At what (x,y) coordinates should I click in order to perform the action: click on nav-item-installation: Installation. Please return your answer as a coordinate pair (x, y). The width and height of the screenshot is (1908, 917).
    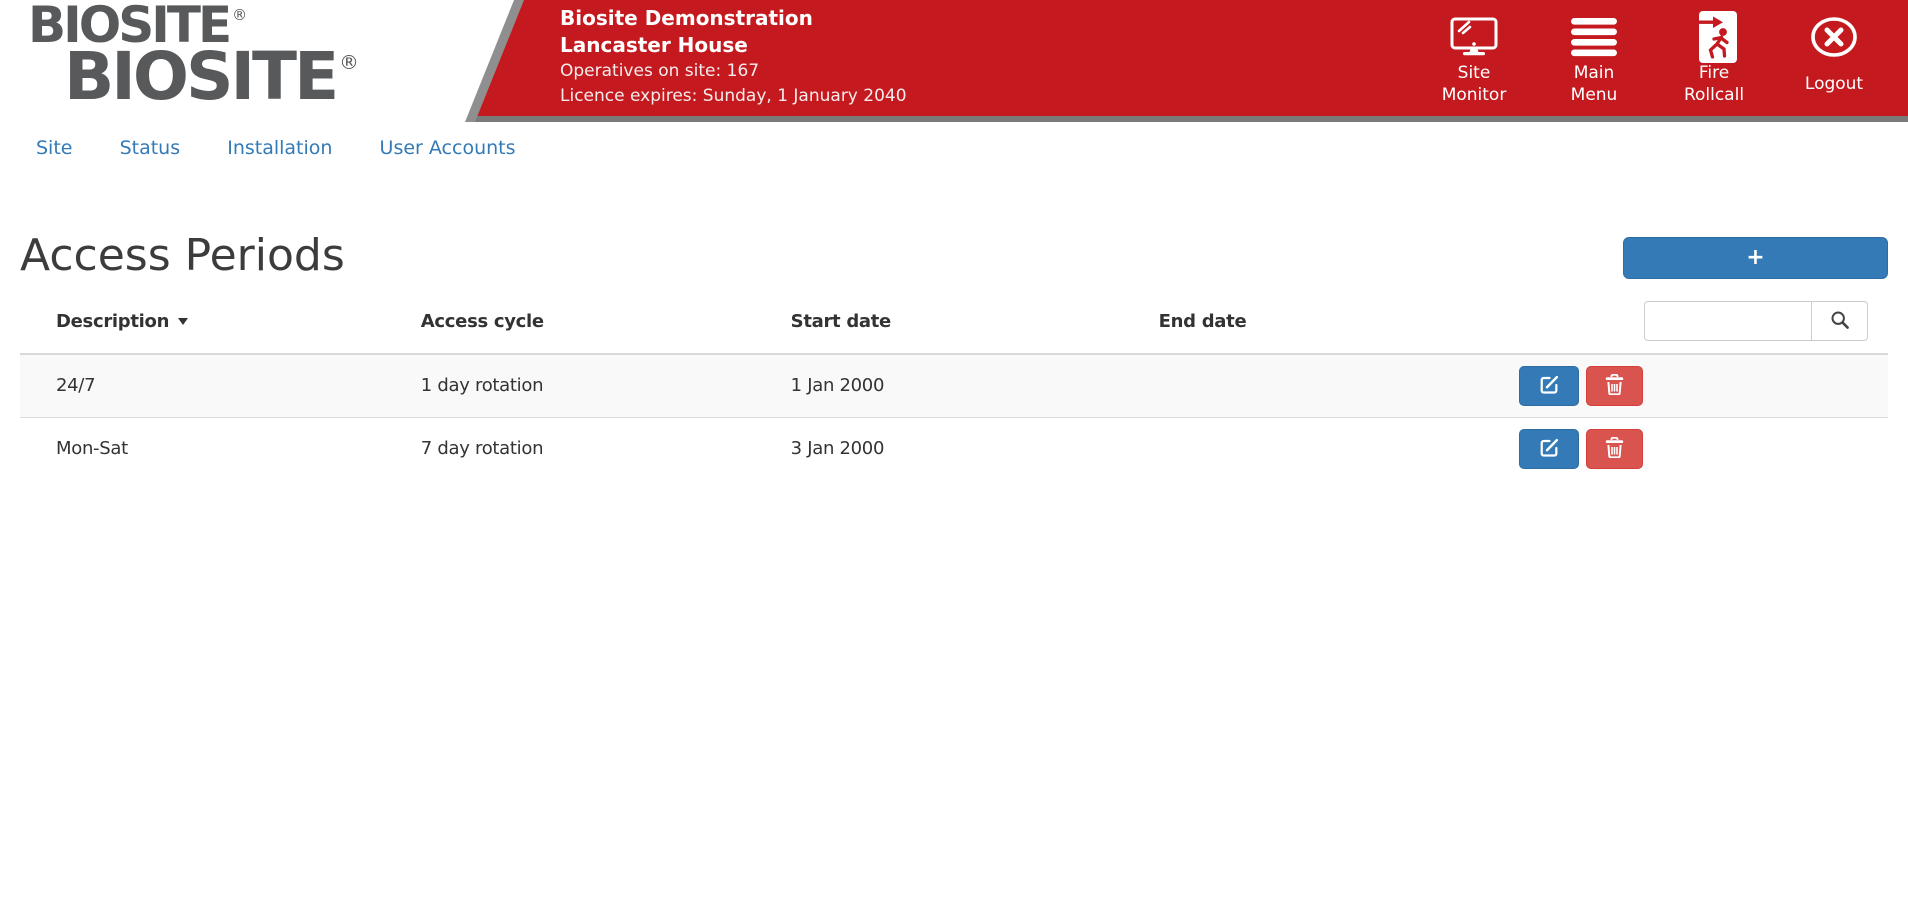
    Looking at the image, I should click on (280, 148).